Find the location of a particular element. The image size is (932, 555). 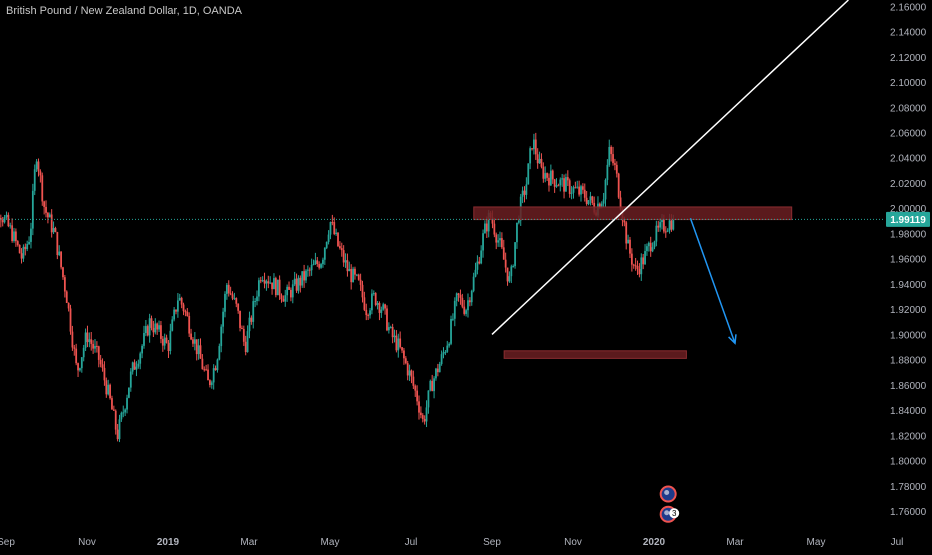

last-price-label: 1.99119 is located at coordinates (908, 220).